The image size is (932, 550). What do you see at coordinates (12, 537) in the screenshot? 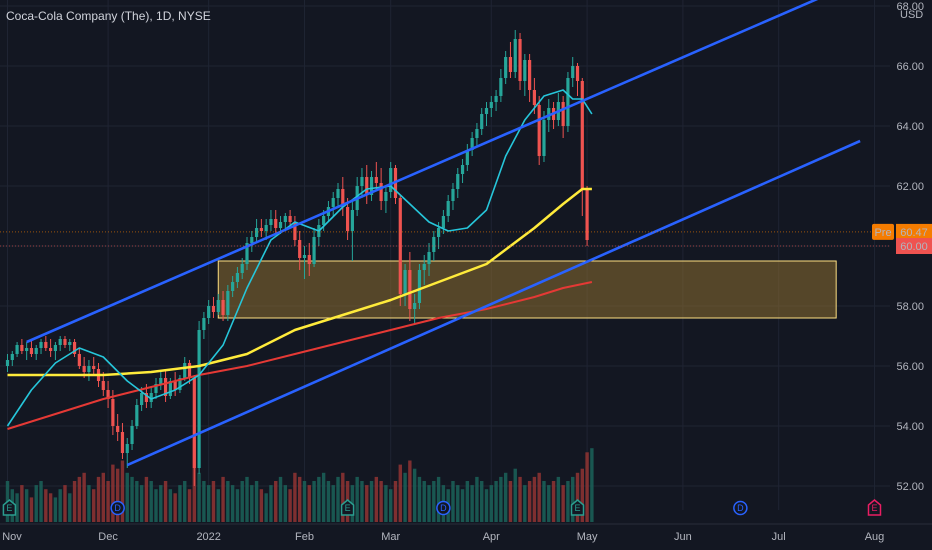
I see `time-tick-label: Nov` at bounding box center [12, 537].